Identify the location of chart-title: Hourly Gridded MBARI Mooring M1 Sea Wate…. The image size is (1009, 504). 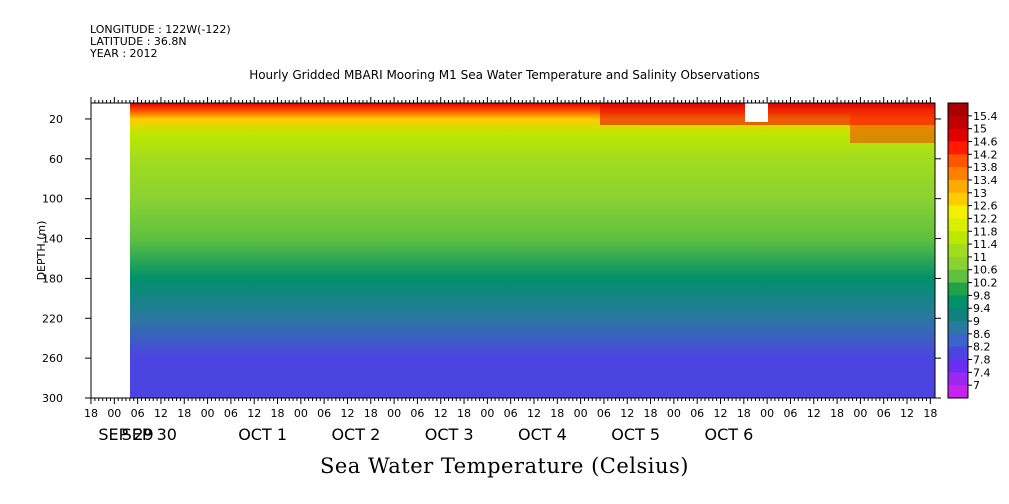
(504, 75).